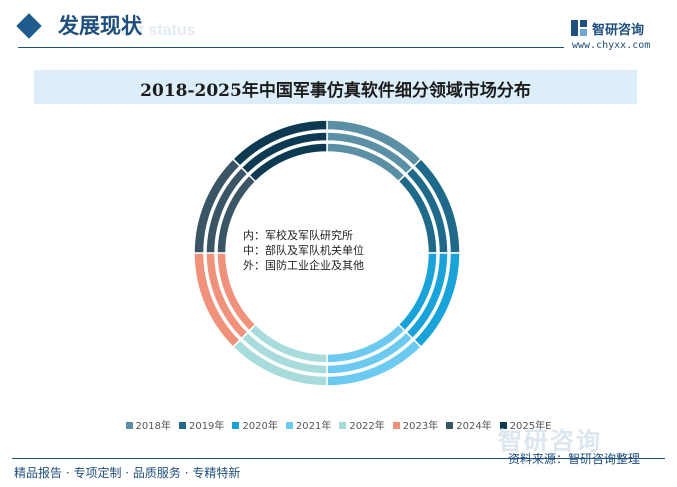 This screenshot has height=487, width=677. I want to click on legend-item: 2022年, so click(362, 424).